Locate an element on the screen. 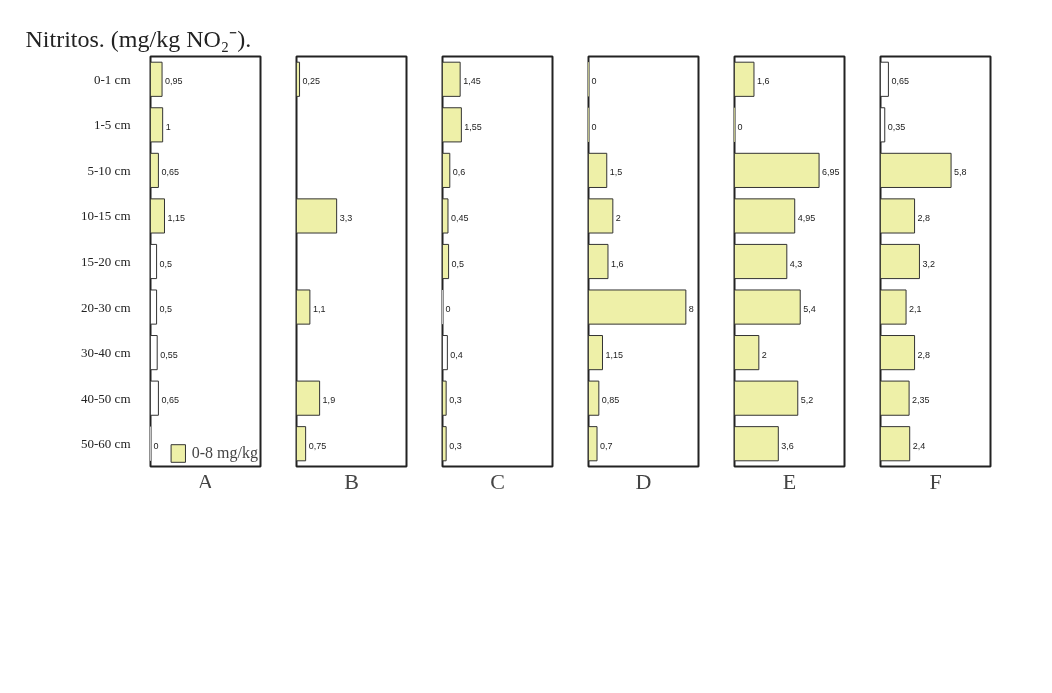  data-label: 1,5 is located at coordinates (616, 172).